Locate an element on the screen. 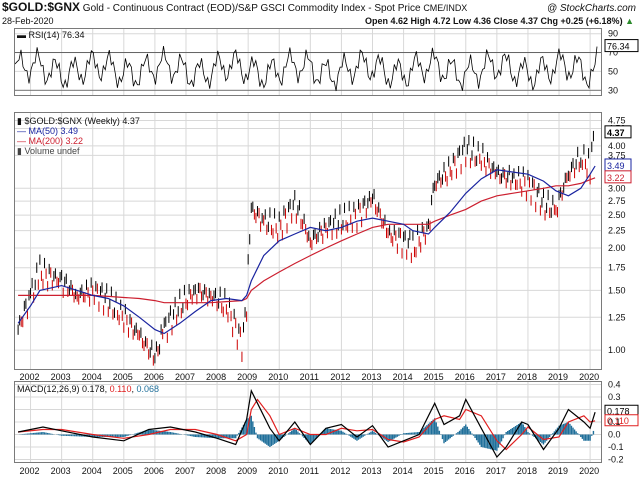  y-tick-label: -0.1 is located at coordinates (616, 447).